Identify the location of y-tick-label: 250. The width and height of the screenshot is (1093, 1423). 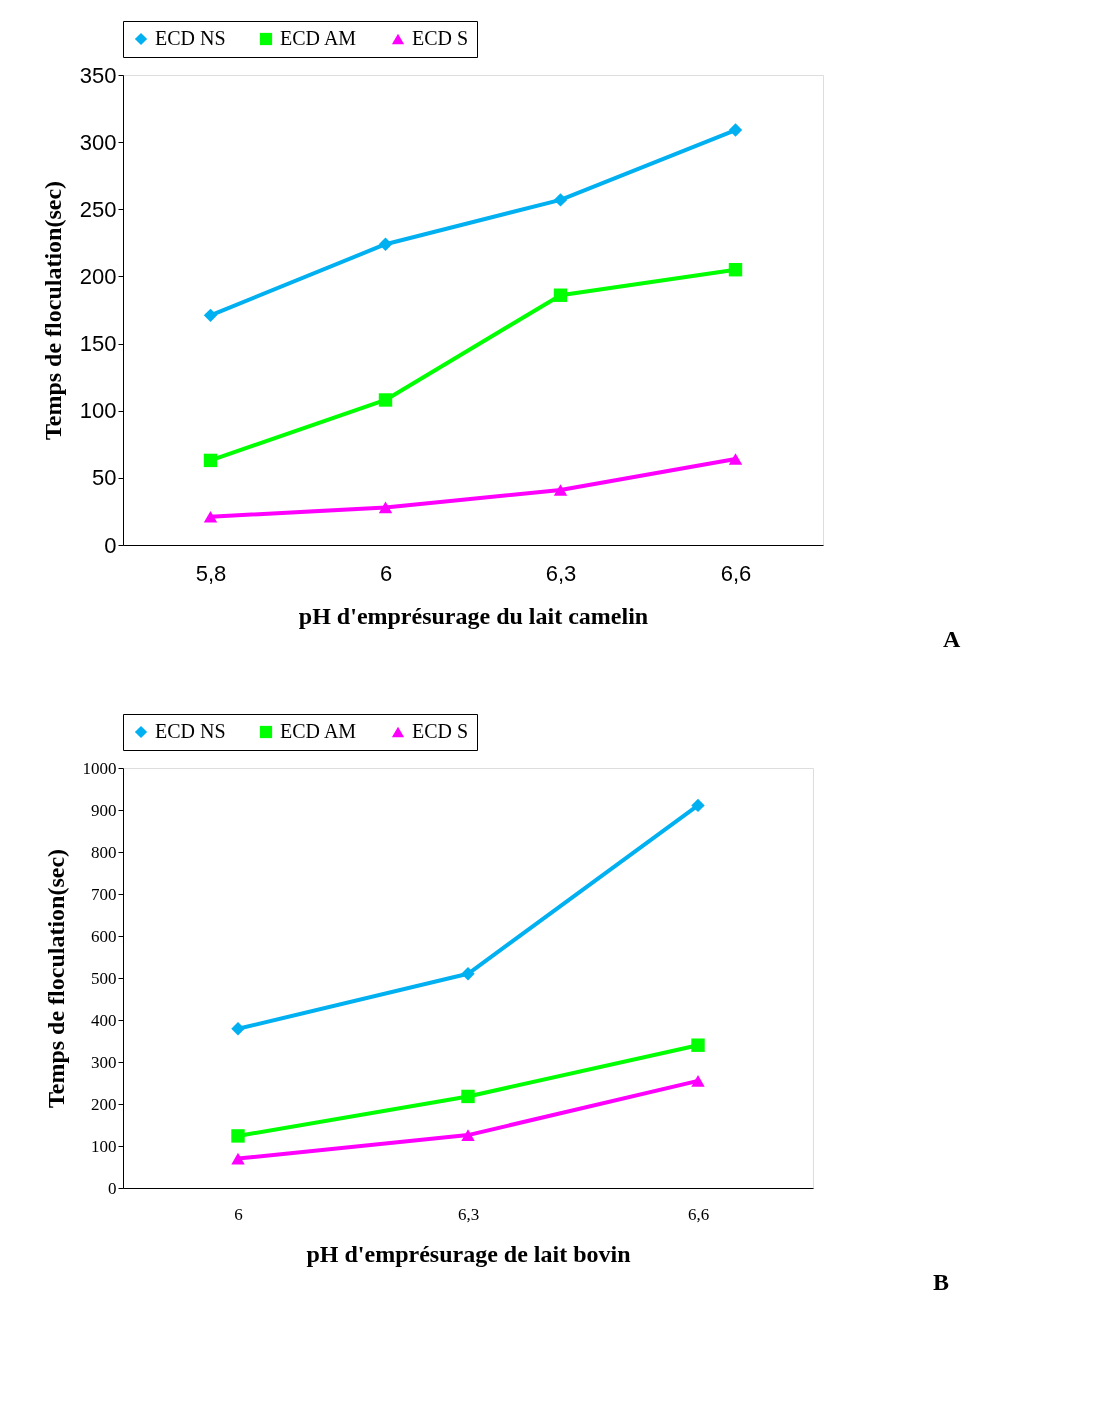
(98, 209).